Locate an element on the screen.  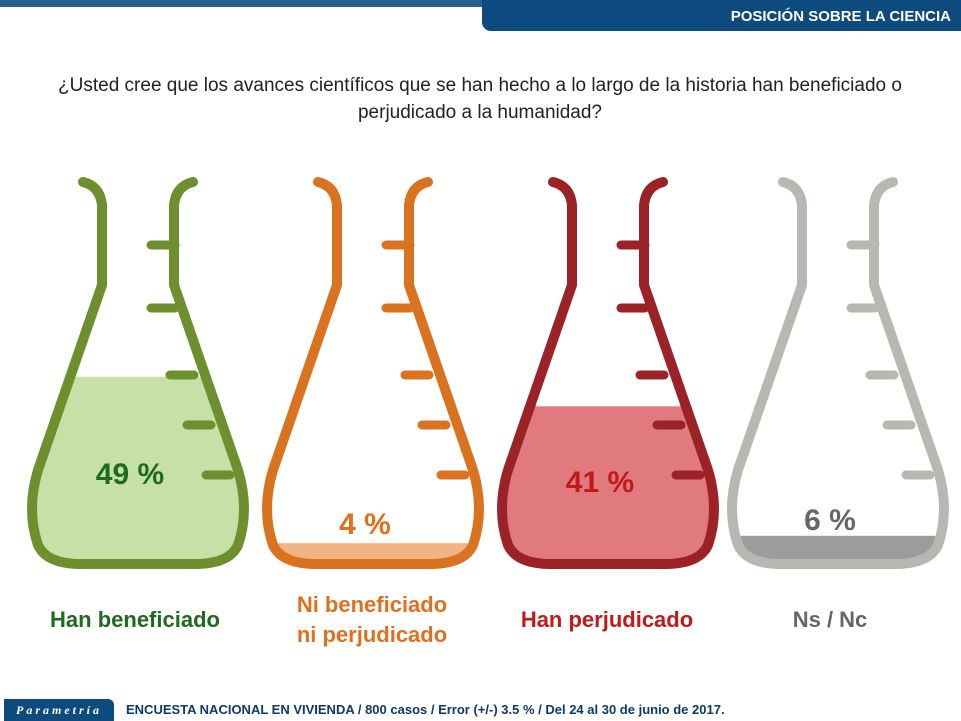
value-label: 6 % is located at coordinates (830, 520).